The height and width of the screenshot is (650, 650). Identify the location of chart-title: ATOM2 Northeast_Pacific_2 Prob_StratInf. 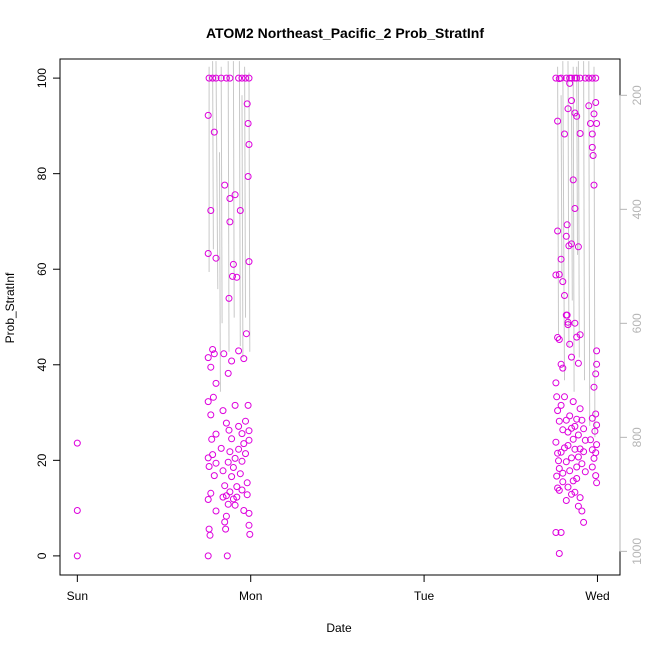
(345, 33).